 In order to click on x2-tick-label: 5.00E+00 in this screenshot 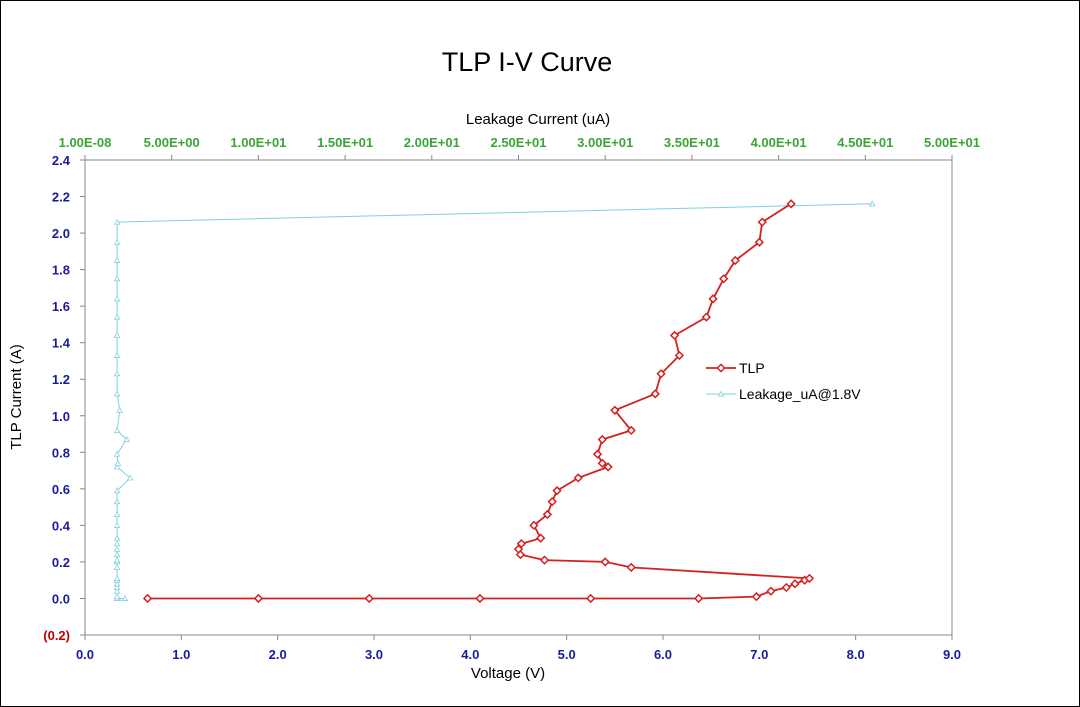, I will do `click(172, 142)`.